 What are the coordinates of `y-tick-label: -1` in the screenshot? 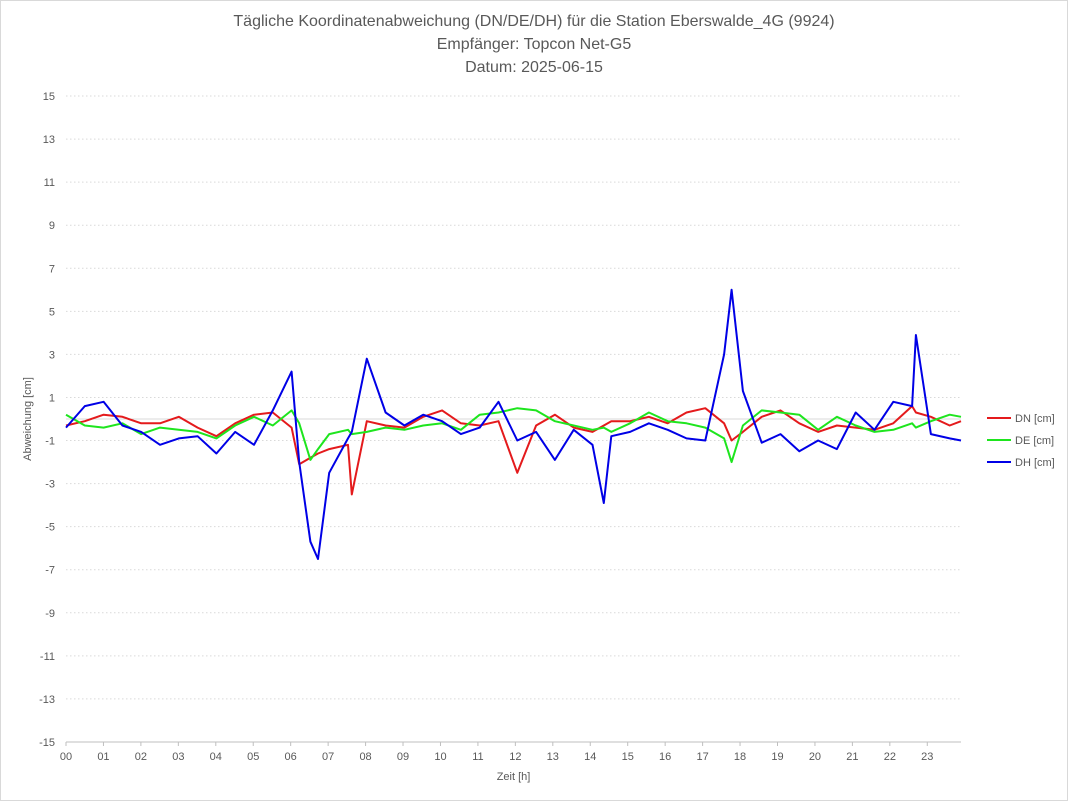 It's located at (50, 442).